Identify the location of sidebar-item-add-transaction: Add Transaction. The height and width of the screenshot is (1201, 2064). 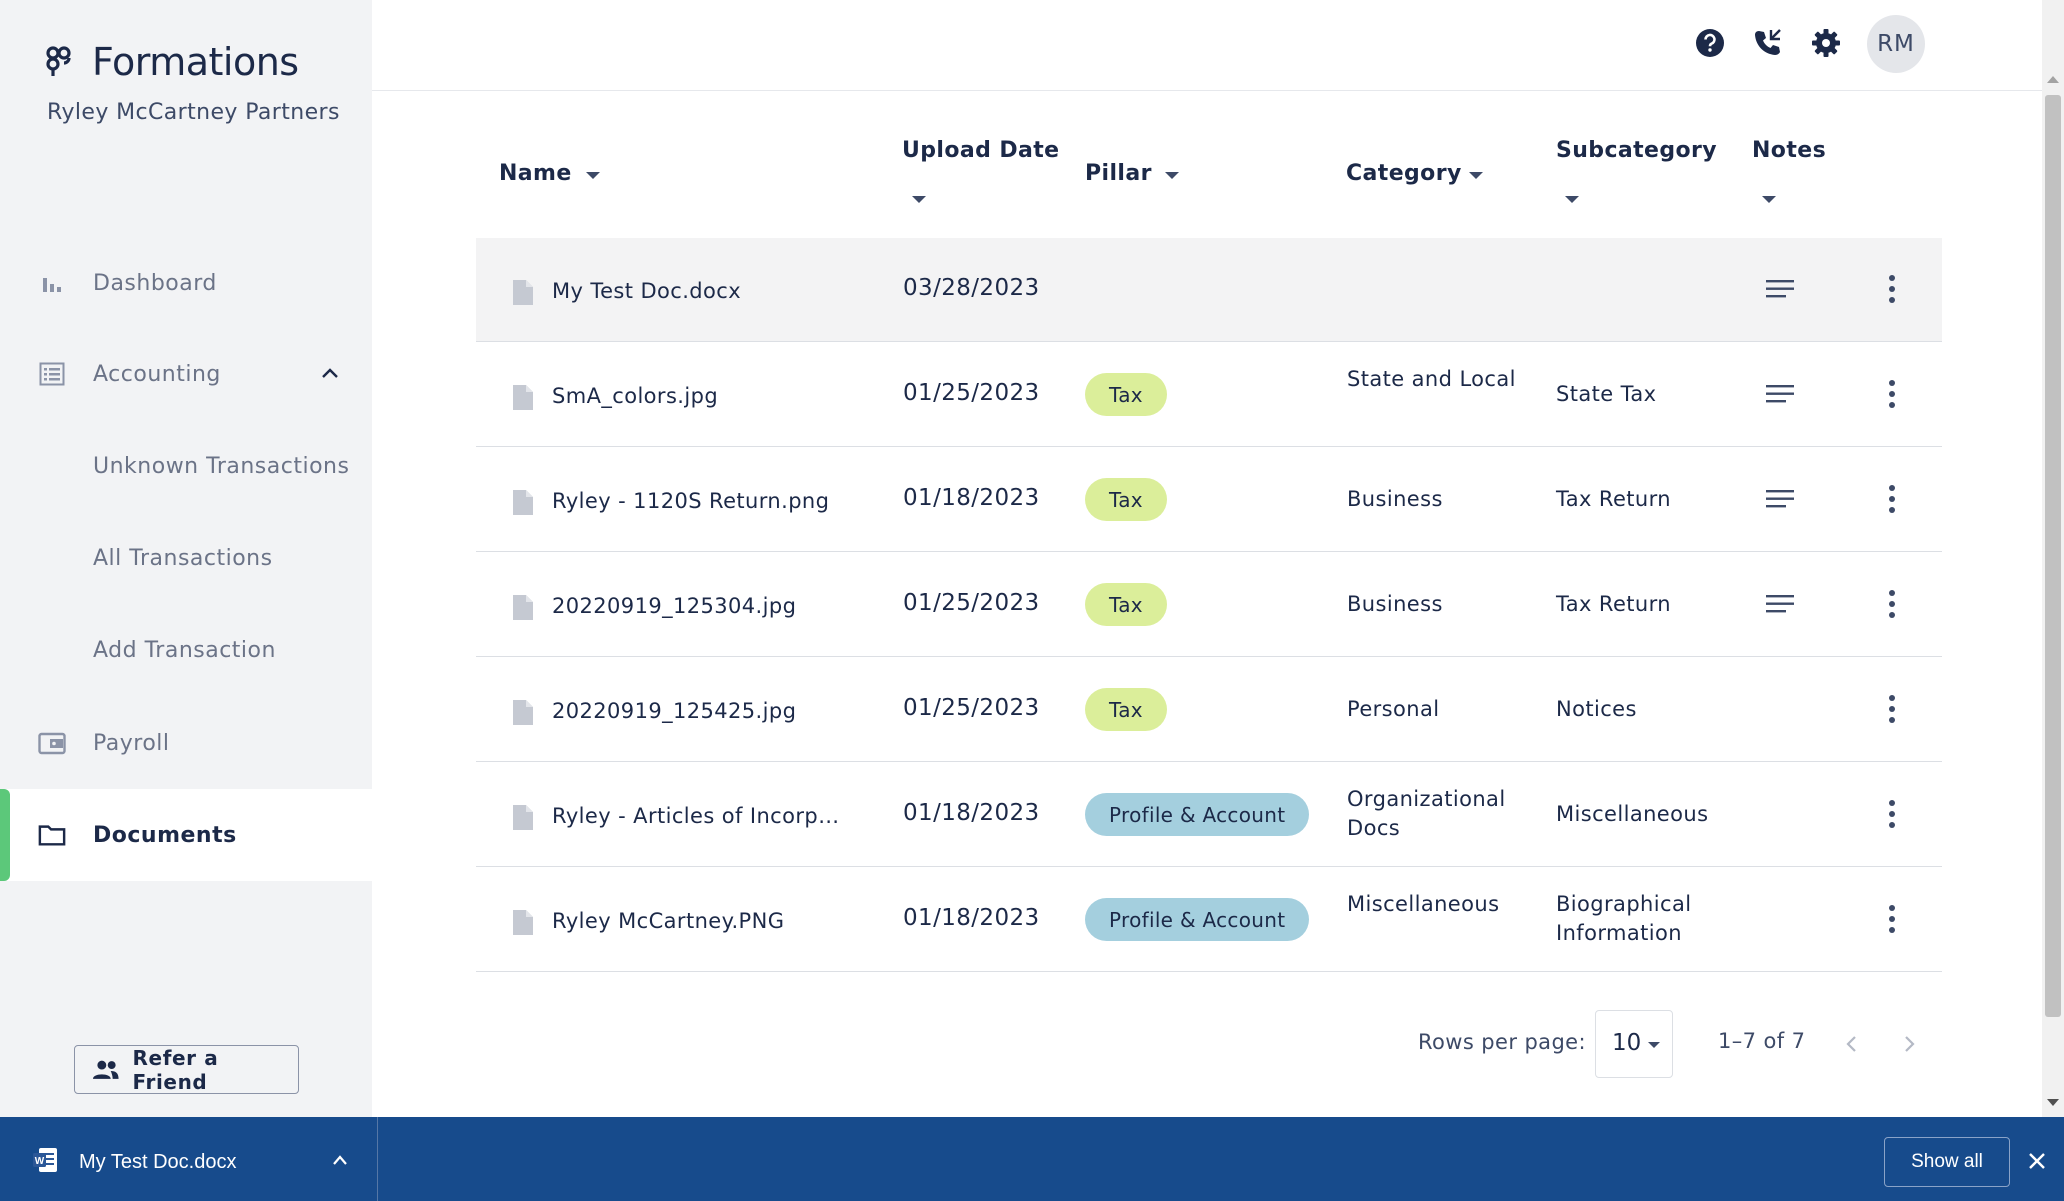
(186, 650).